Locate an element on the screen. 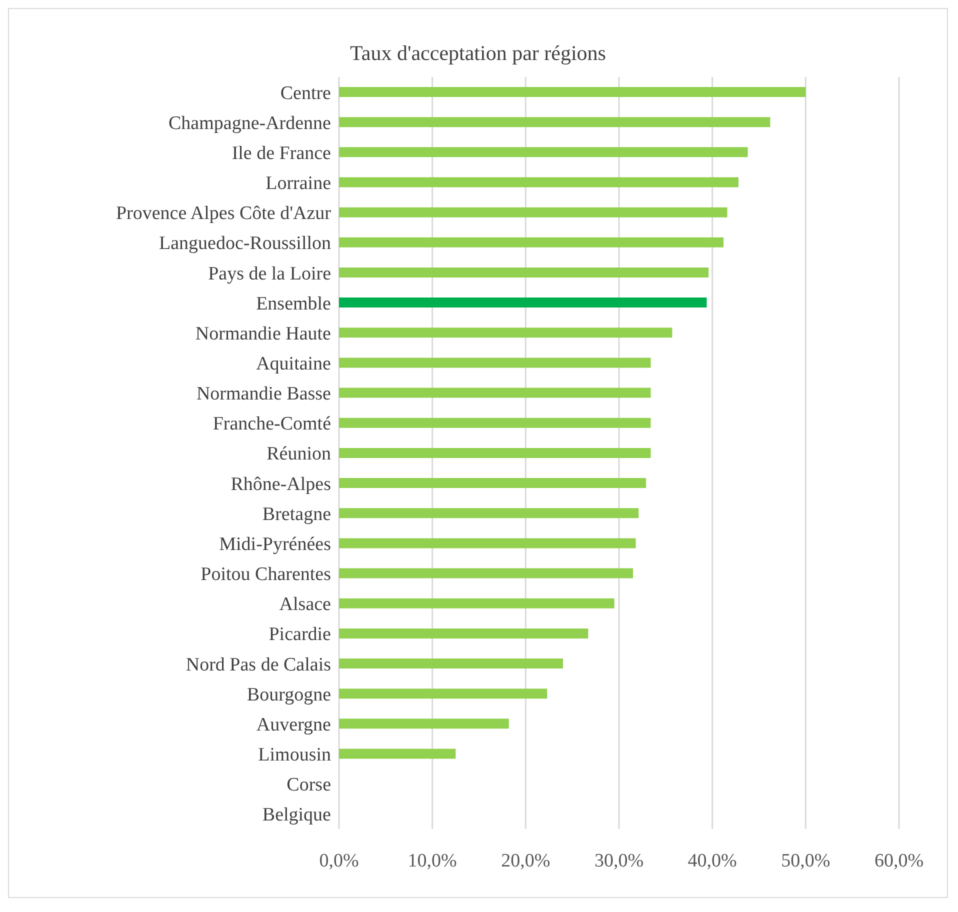  y-tick-label: Rhône-Alpes is located at coordinates (280, 484).